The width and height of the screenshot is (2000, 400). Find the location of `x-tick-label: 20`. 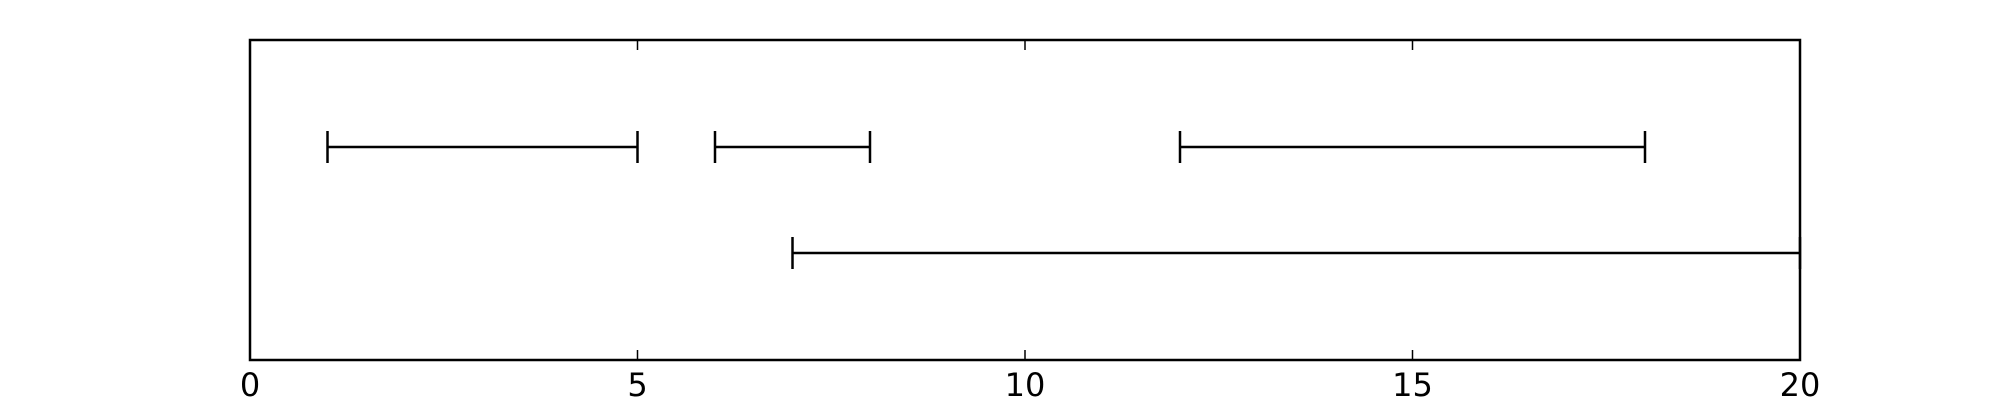

x-tick-label: 20 is located at coordinates (1800, 383).